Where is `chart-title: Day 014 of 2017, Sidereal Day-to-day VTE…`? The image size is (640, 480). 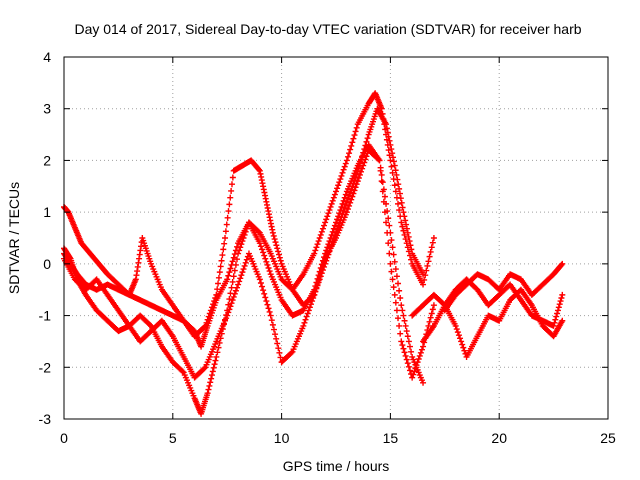
chart-title: Day 014 of 2017, Sidereal Day-to-day VTE… is located at coordinates (327, 29).